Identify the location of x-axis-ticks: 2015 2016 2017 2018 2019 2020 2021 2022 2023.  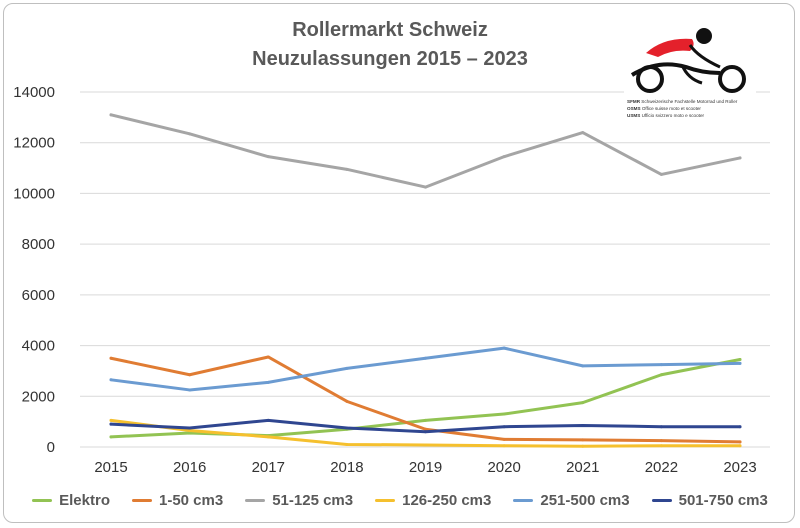
(425, 467).